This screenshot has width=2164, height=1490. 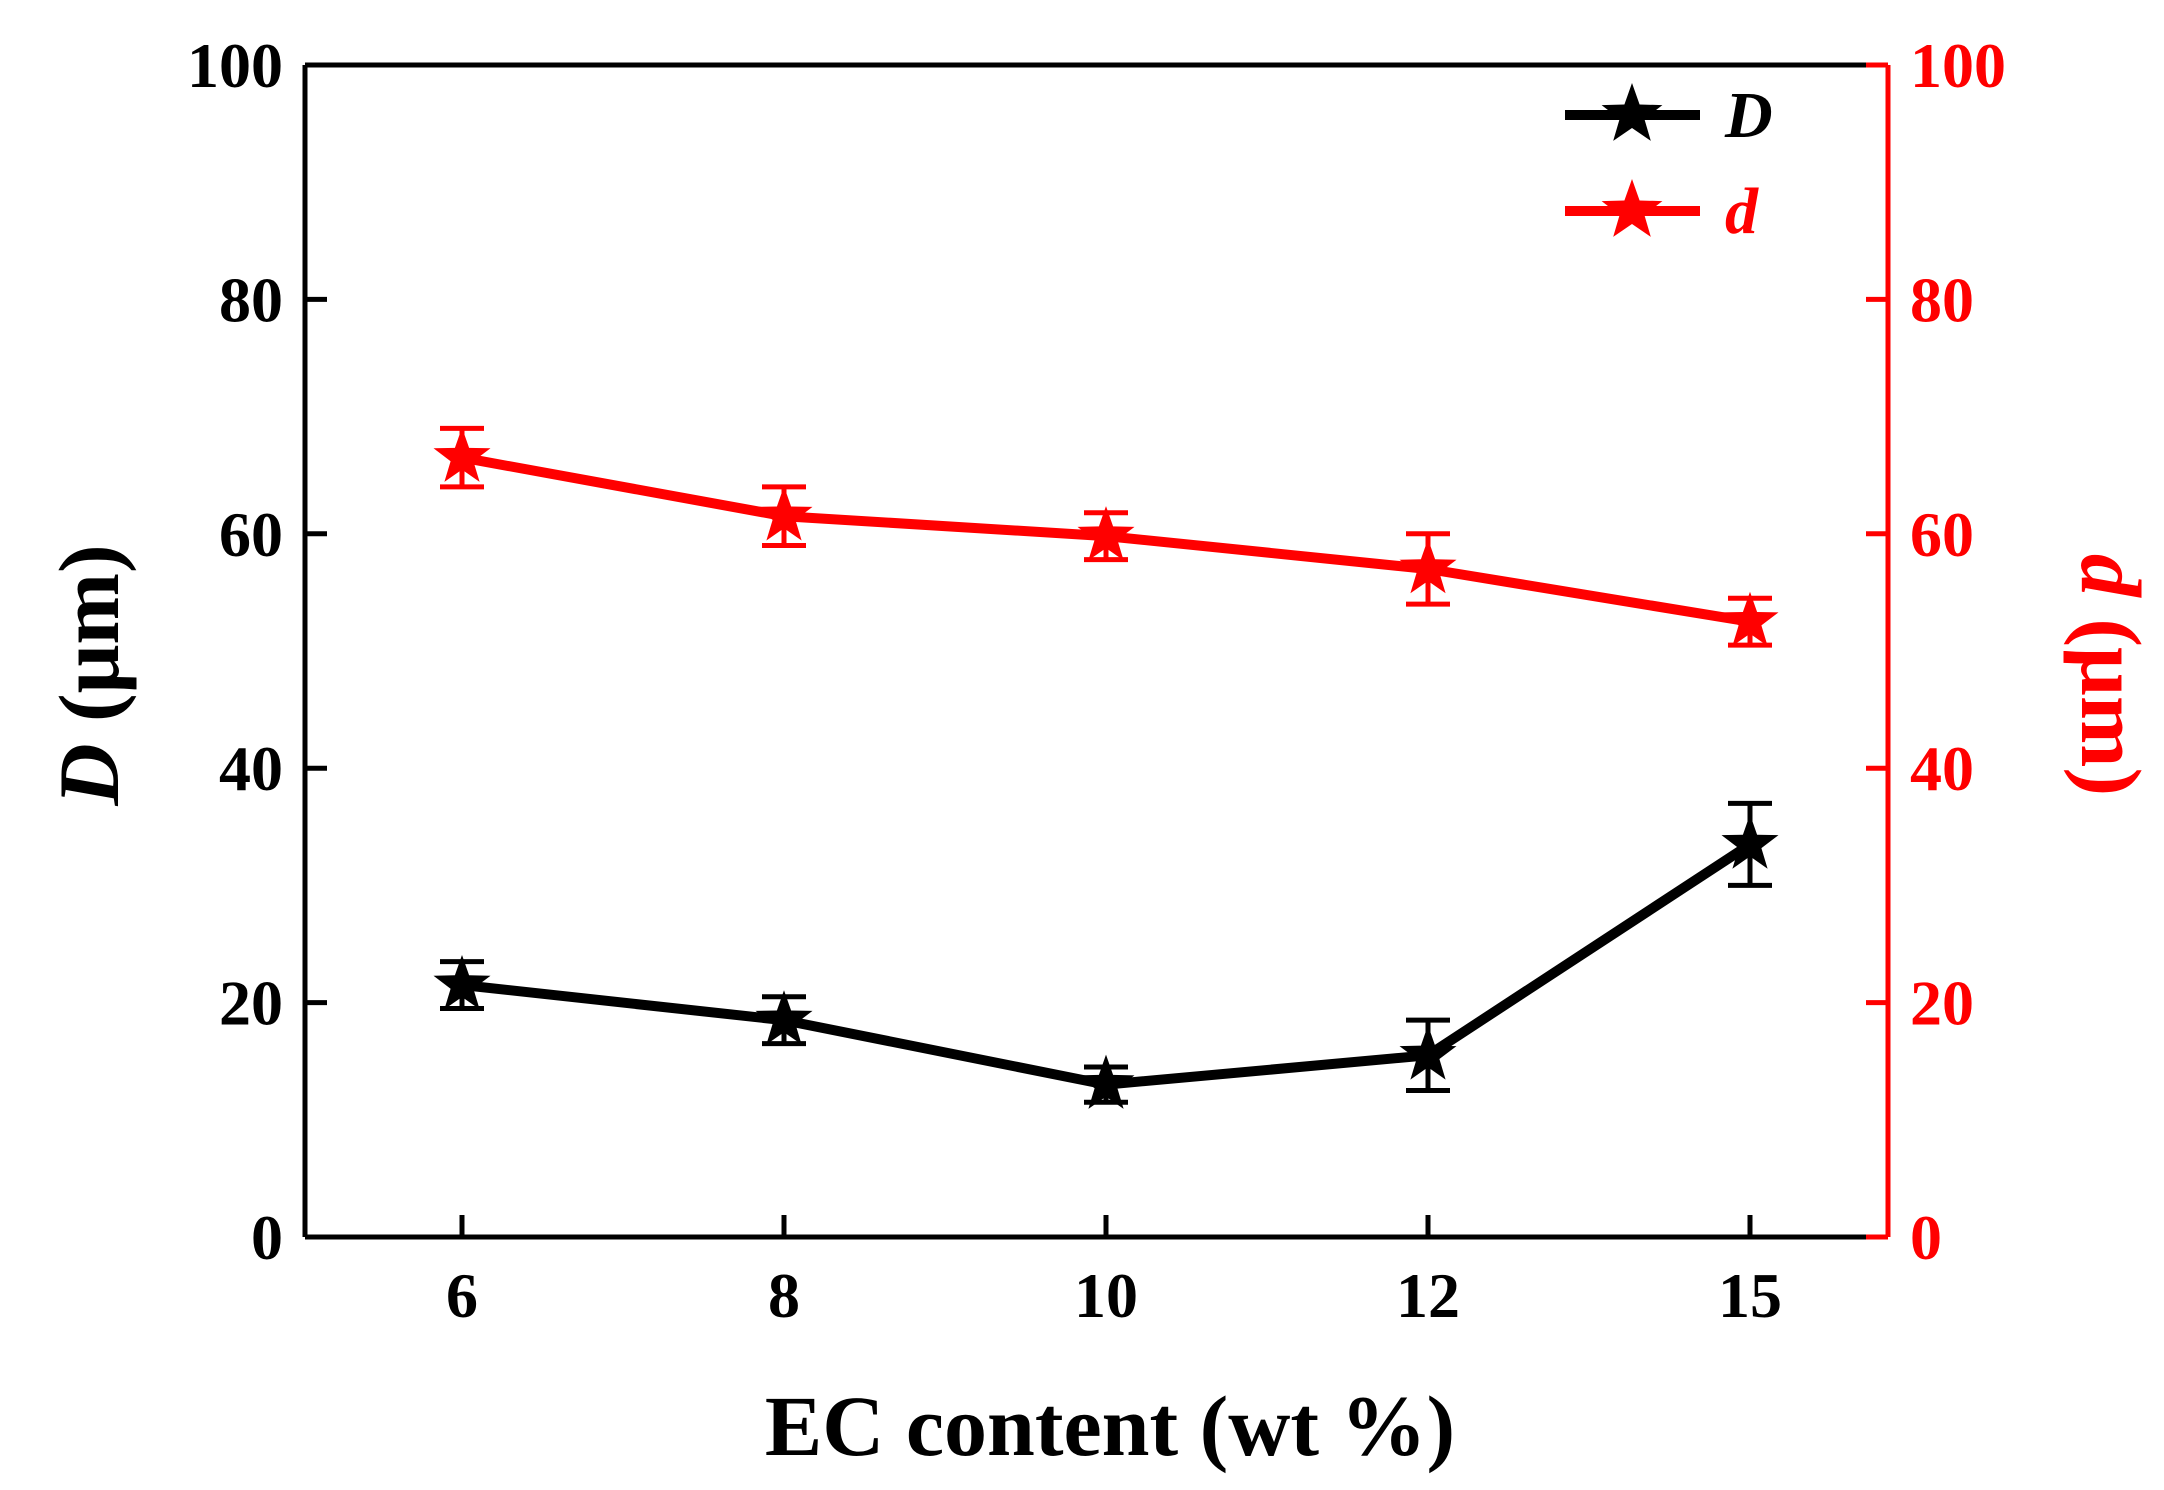 I want to click on x-axis: 6 8 10 12 15, so click(x=1114, y=1273).